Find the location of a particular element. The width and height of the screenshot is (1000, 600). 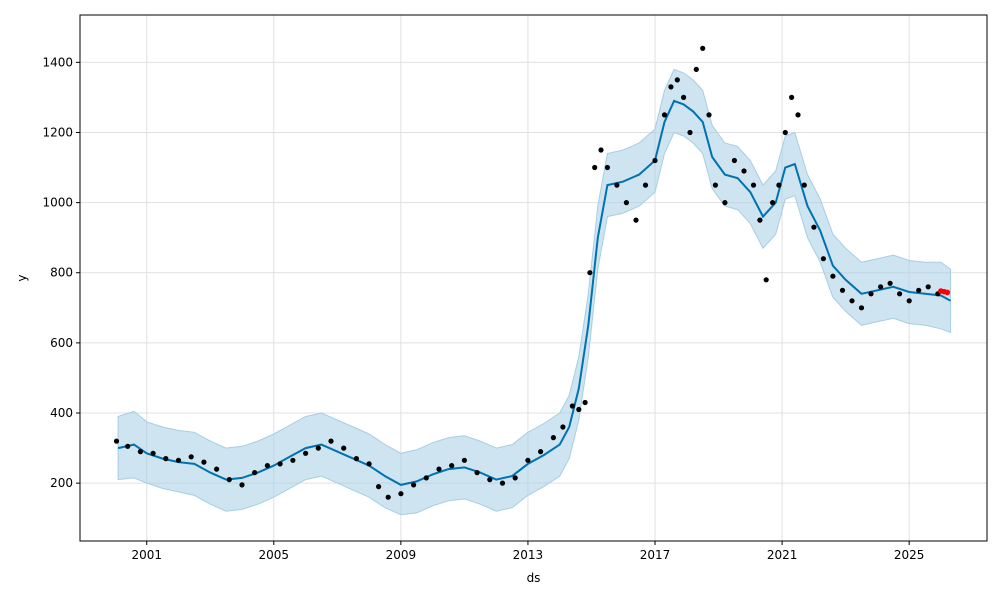

future-points-layer is located at coordinates (944, 292).